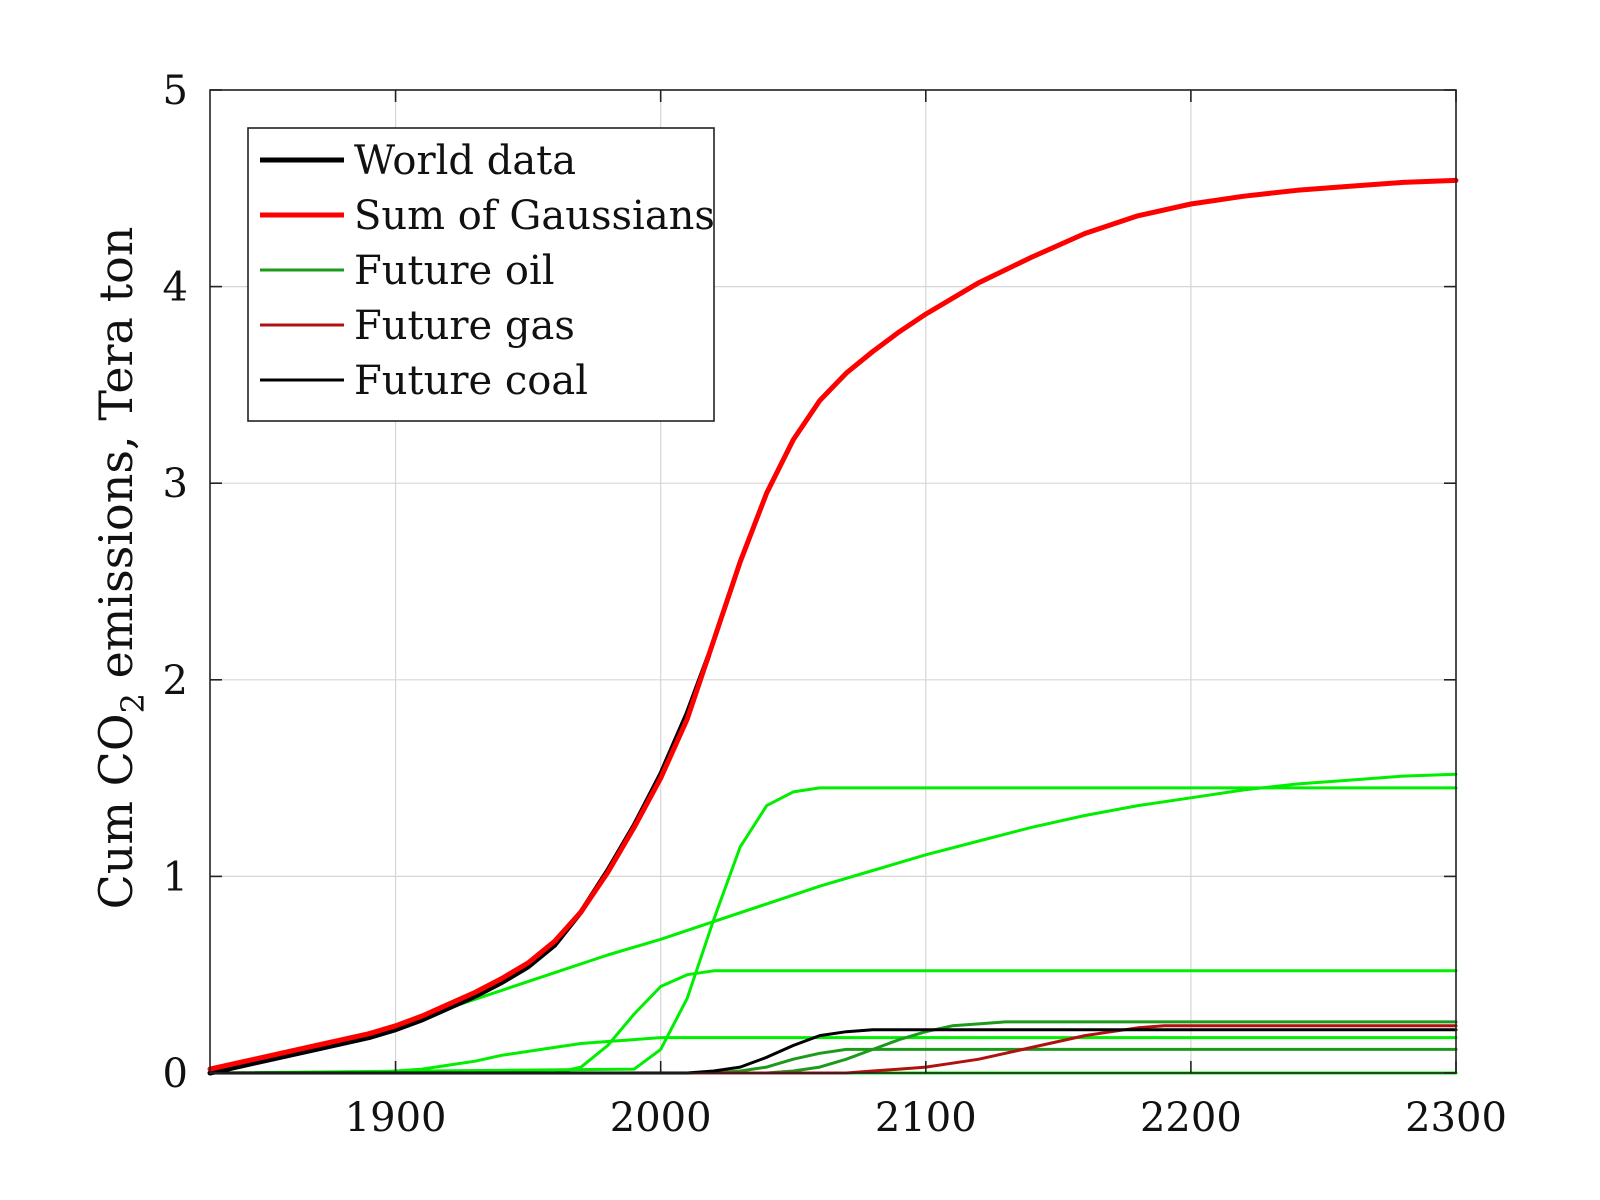 This screenshot has height=1200, width=1600. I want to click on y-tick-label: 0, so click(175, 1074).